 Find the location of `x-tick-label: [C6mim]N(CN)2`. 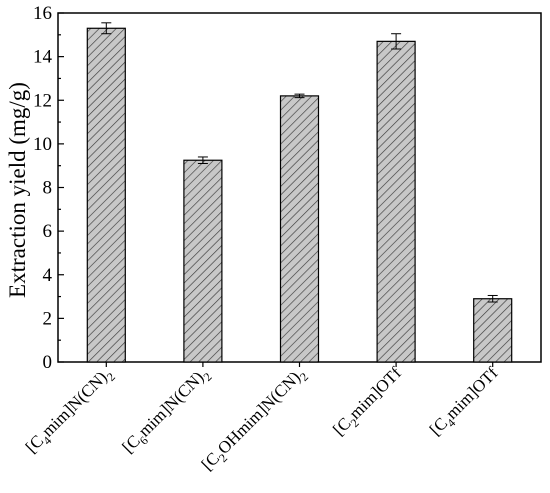

x-tick-label: [C6mim]N(CN)2 is located at coordinates (166, 411).